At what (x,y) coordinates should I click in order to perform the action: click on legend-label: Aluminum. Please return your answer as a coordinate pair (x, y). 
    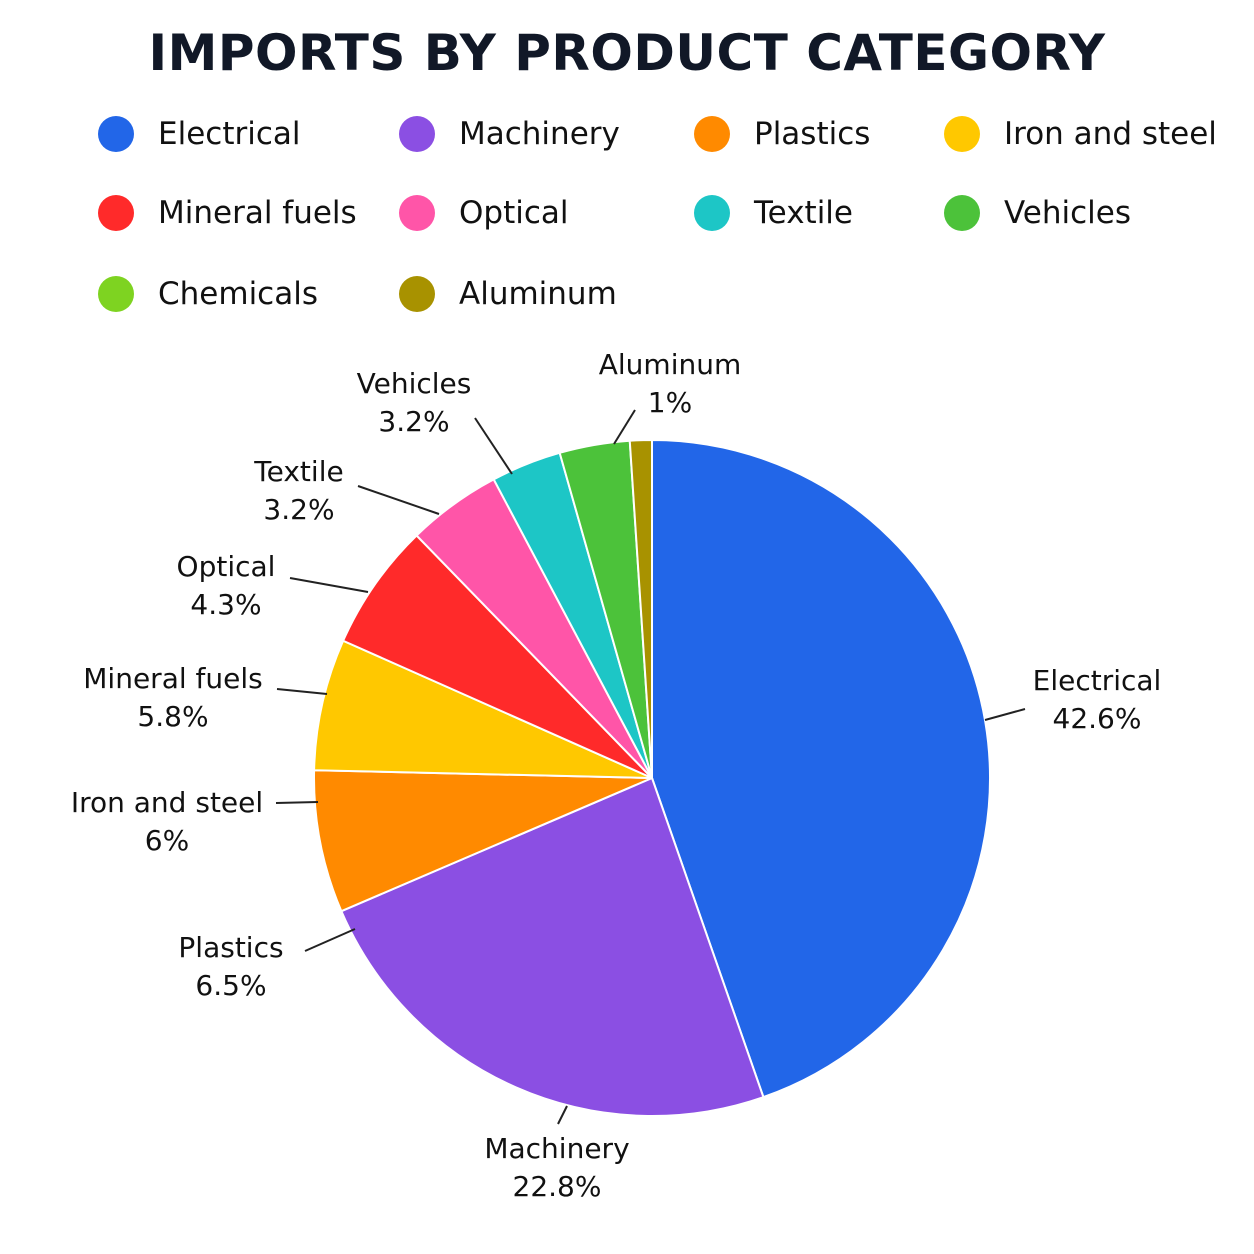
    Looking at the image, I should click on (538, 294).